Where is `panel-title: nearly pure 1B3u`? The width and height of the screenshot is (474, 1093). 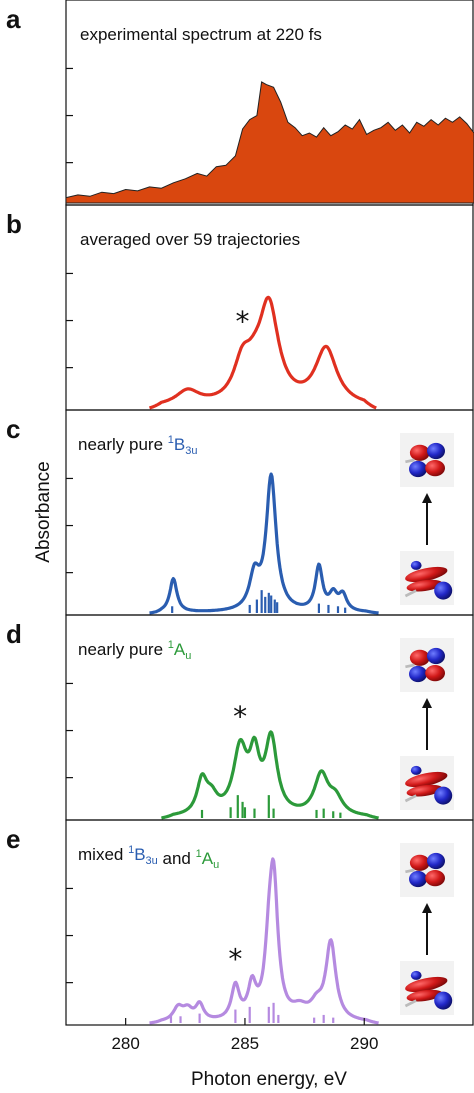
panel-title: nearly pure 1B3u is located at coordinates (138, 445).